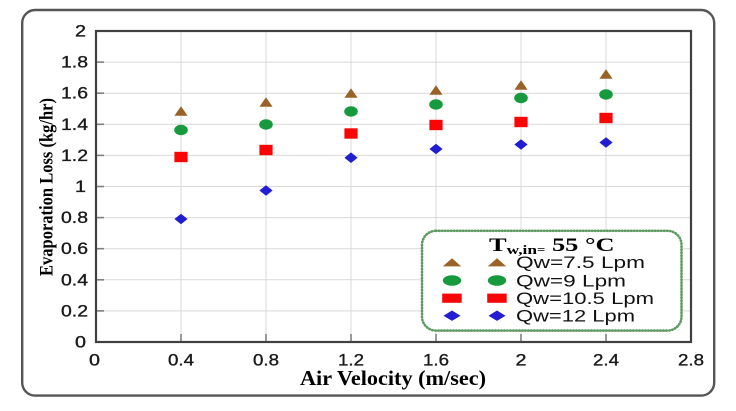 This screenshot has height=411, width=736. I want to click on svg-text: Qw=9 Lpm, so click(571, 281).